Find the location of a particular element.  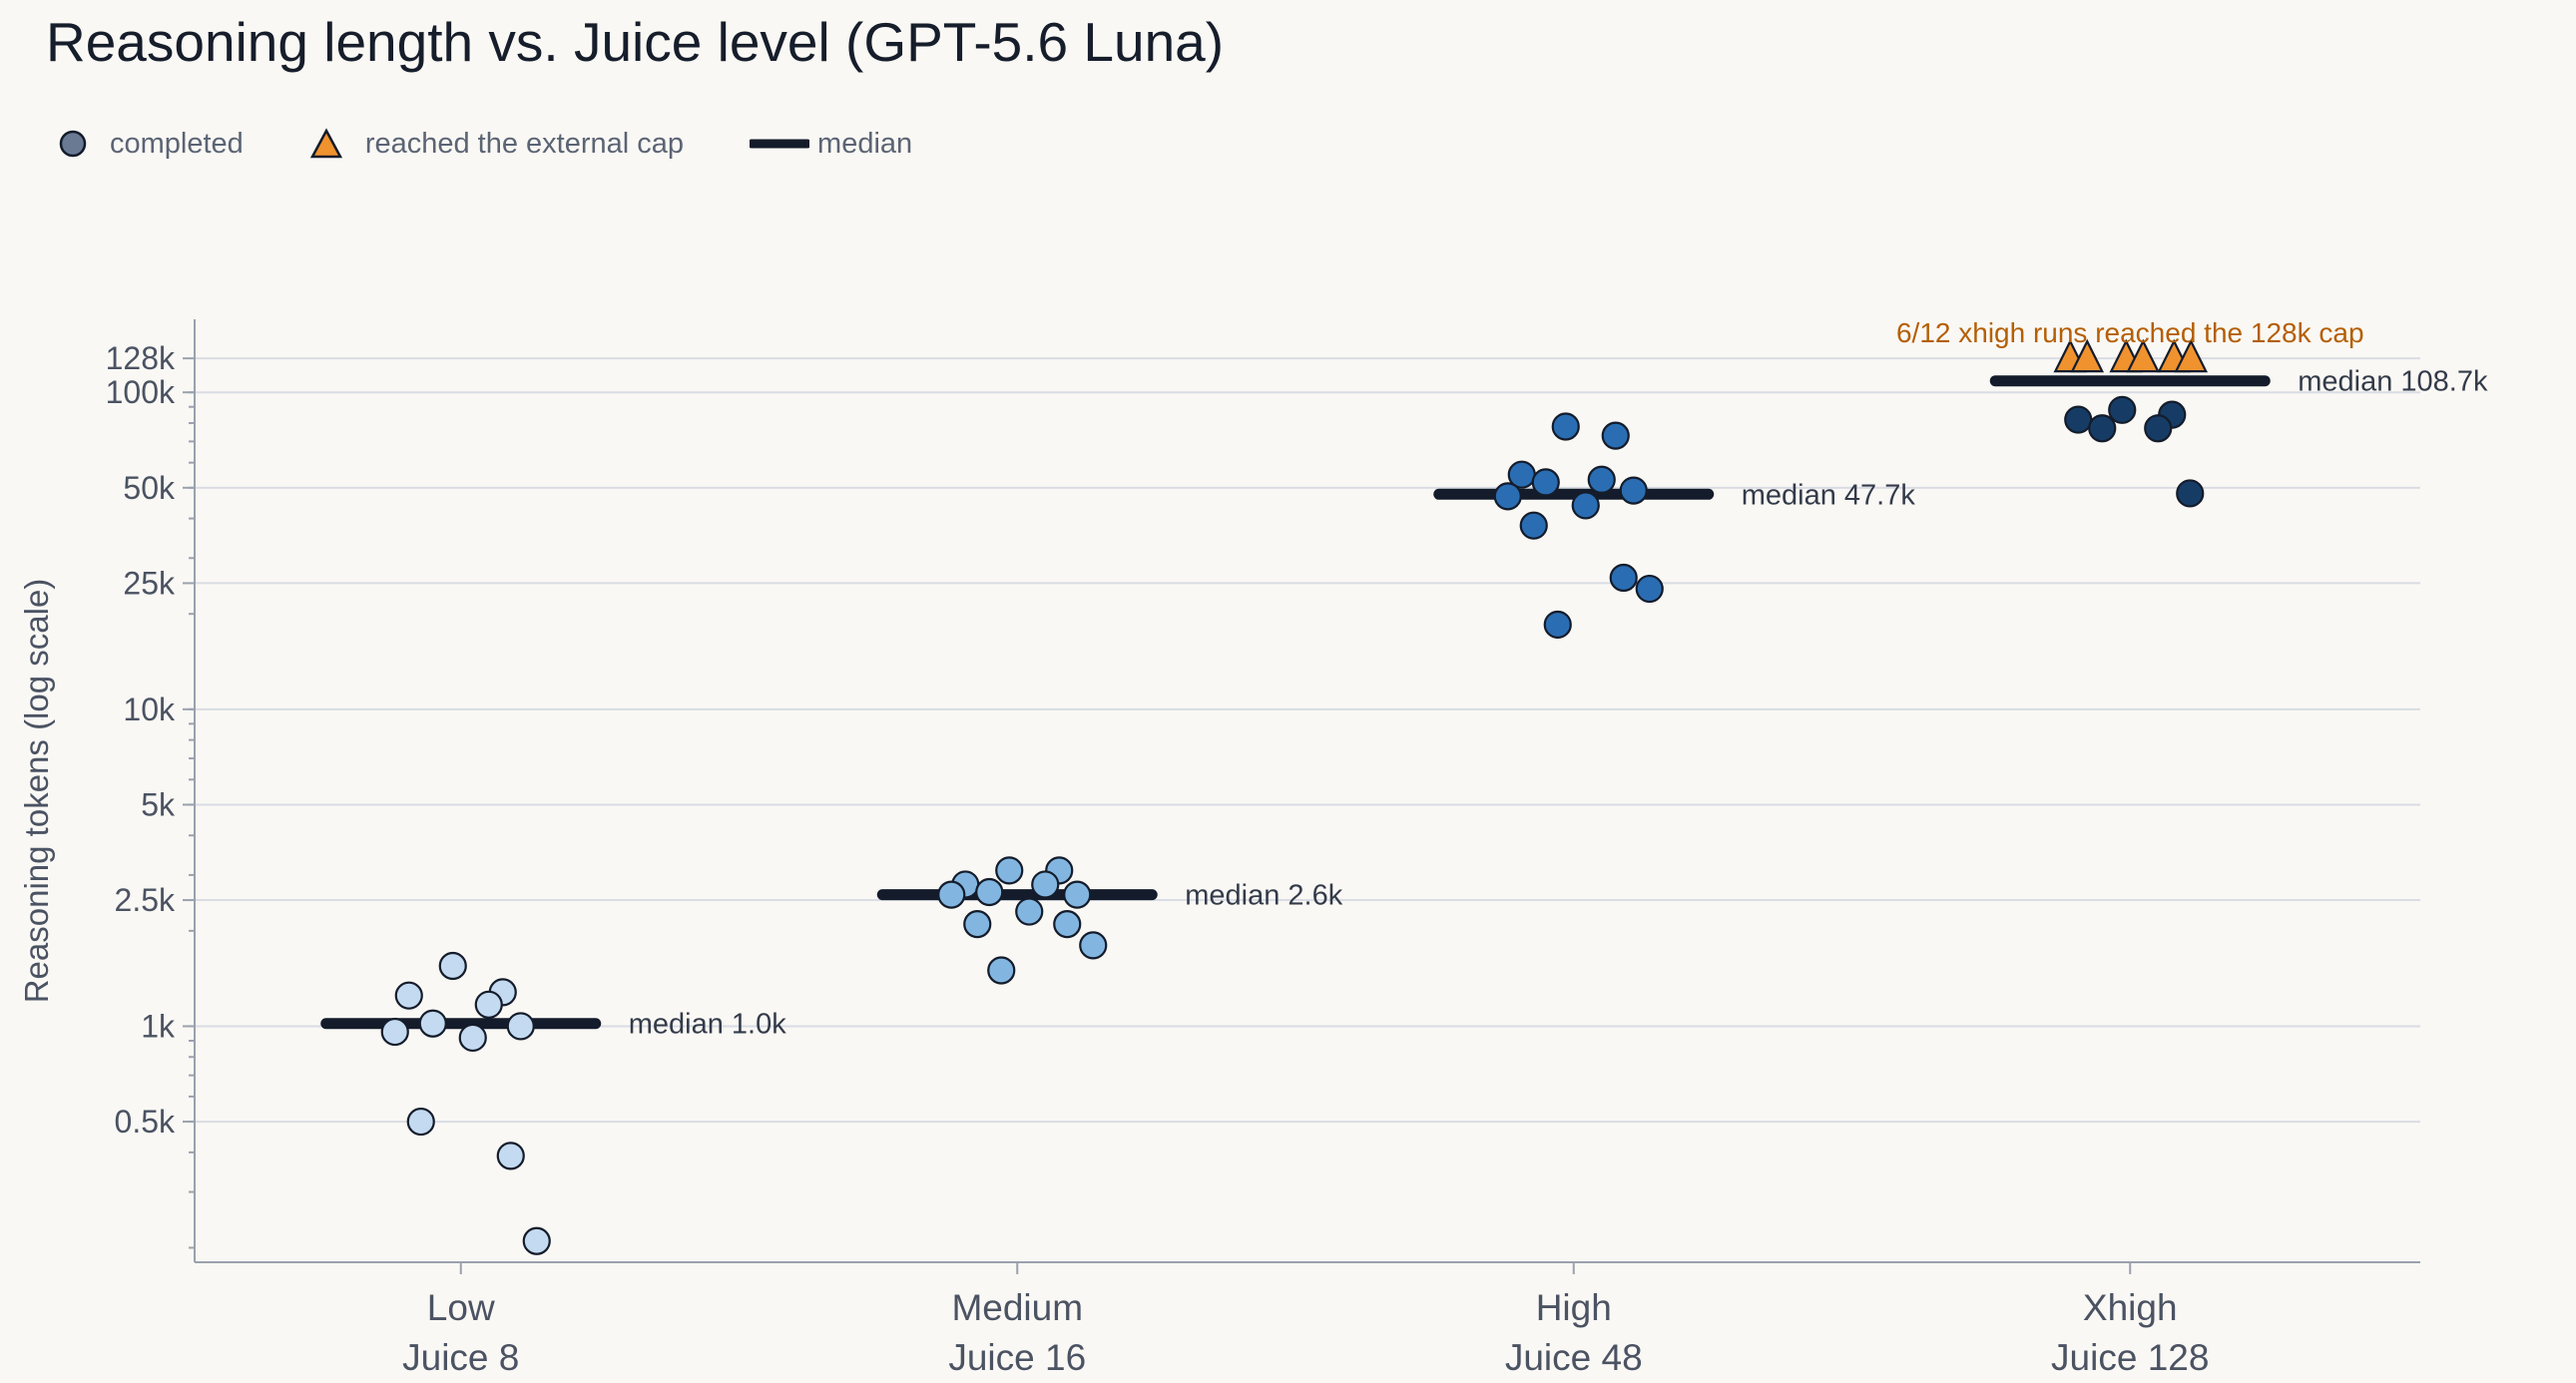

x-tick-label-level: Xhigh is located at coordinates (2131, 1307).